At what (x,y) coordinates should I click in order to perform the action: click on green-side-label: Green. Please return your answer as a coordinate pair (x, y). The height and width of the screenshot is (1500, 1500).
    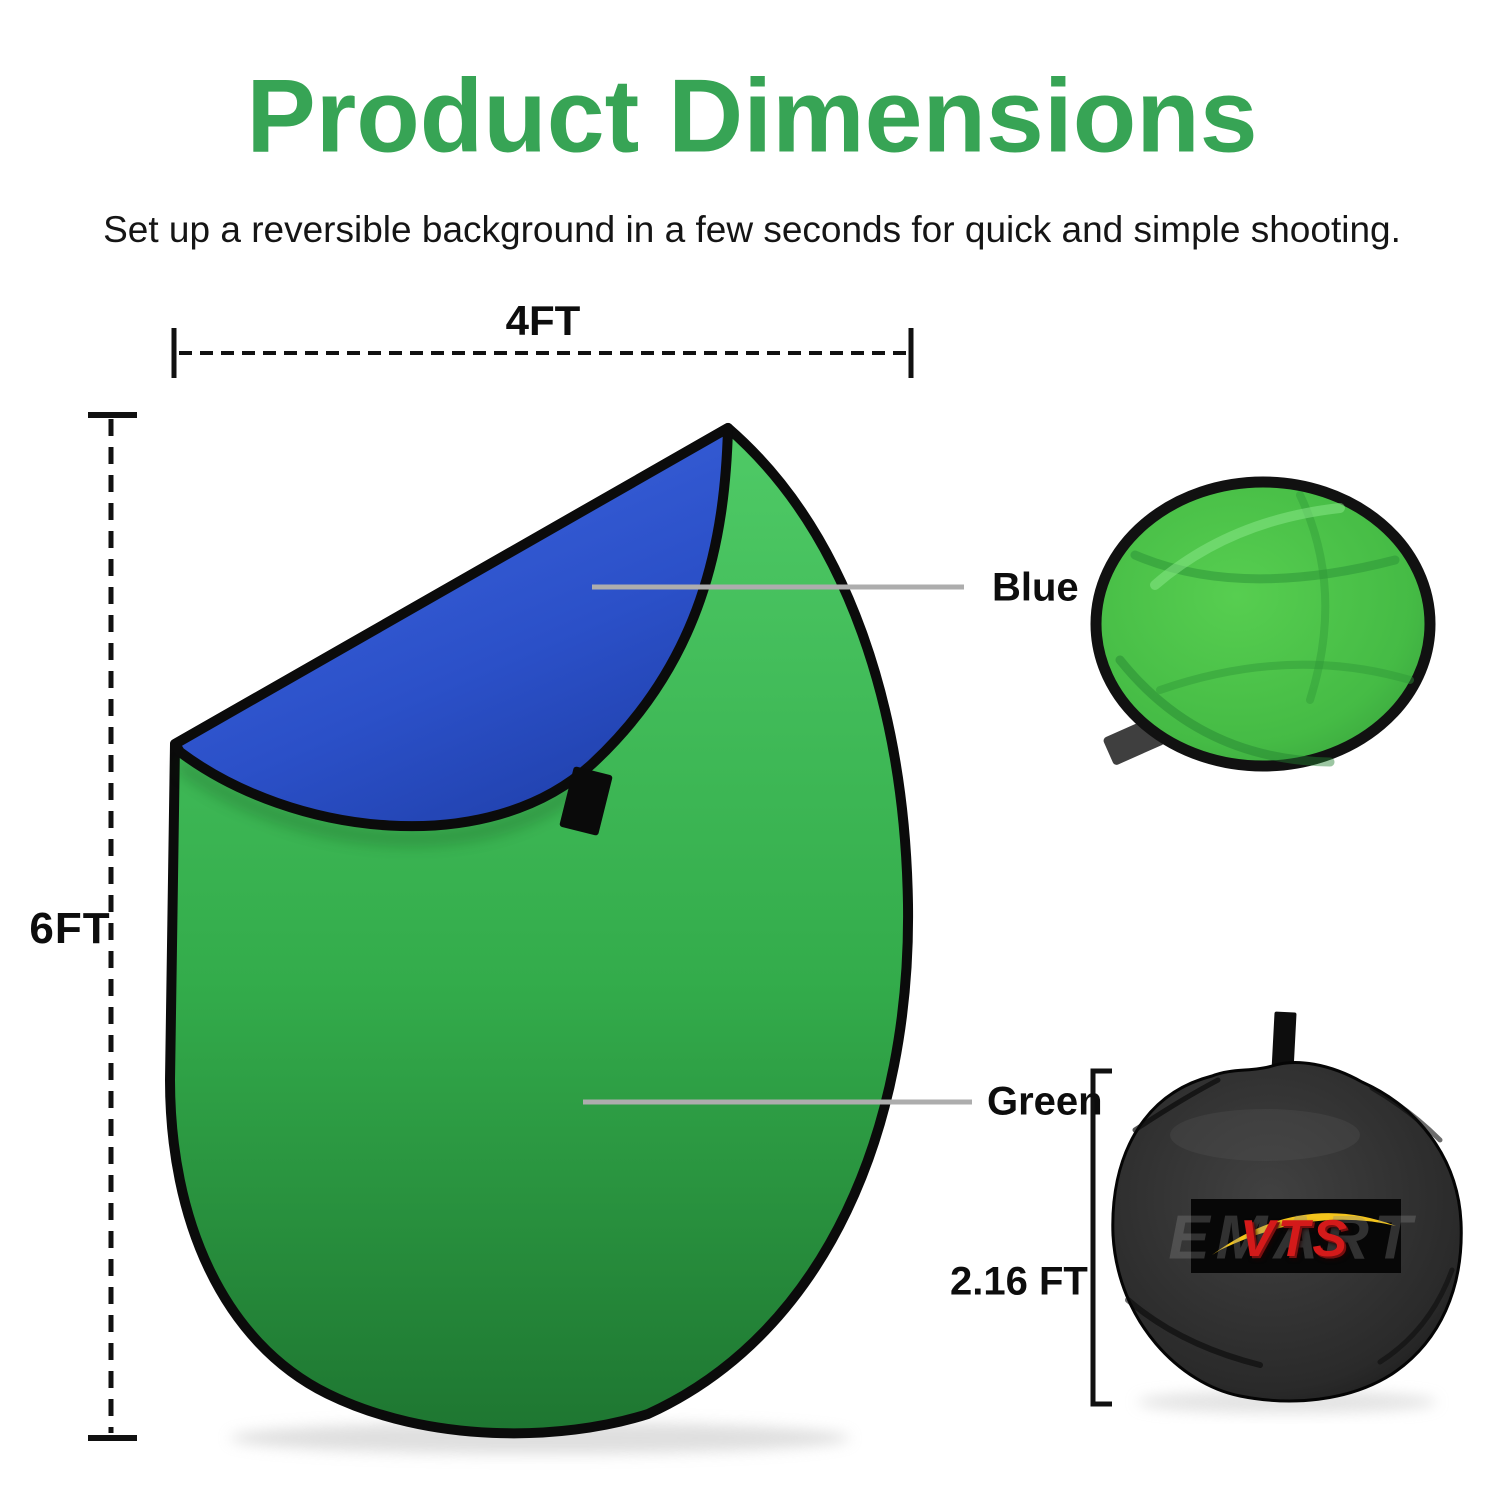
    Looking at the image, I should click on (1045, 1101).